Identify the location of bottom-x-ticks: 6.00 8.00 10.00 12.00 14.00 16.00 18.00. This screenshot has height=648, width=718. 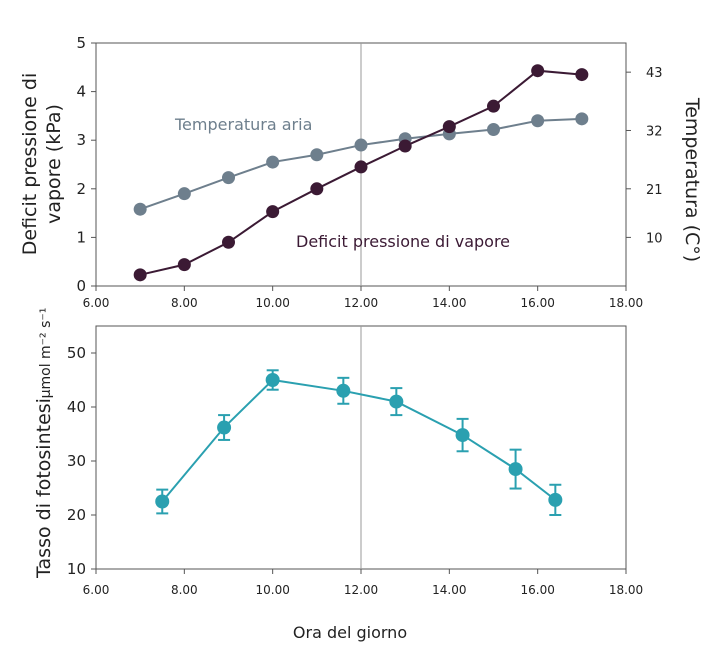
(363, 583).